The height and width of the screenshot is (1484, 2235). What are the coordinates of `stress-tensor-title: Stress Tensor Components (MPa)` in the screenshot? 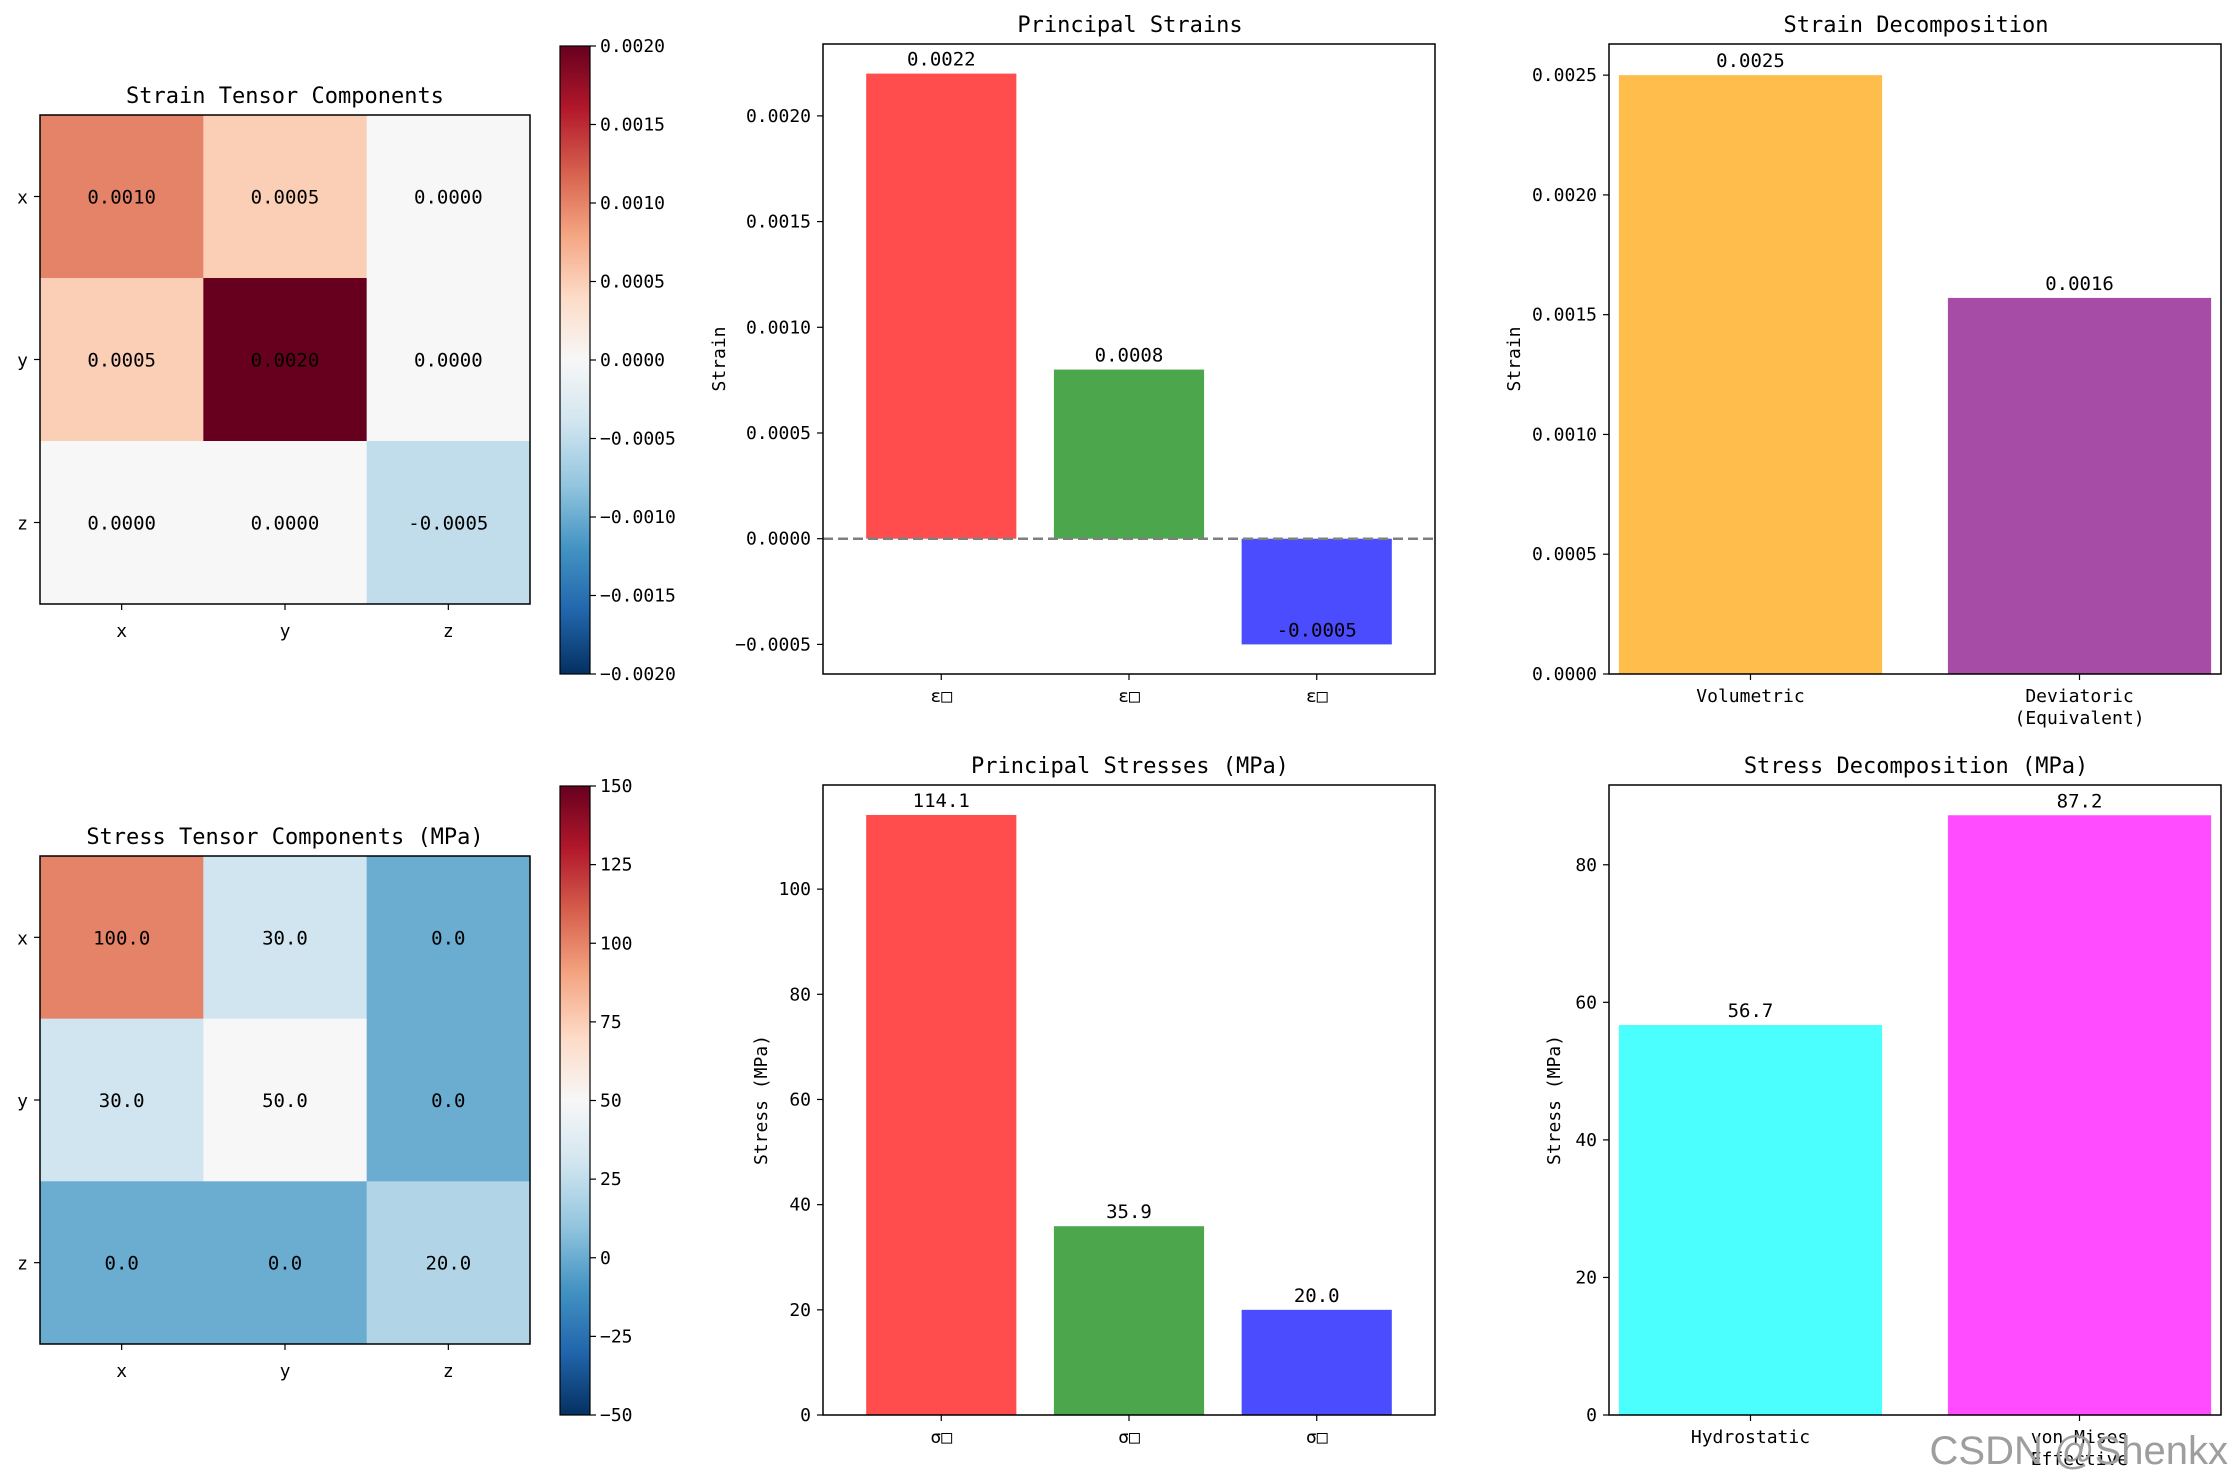 It's located at (284, 837).